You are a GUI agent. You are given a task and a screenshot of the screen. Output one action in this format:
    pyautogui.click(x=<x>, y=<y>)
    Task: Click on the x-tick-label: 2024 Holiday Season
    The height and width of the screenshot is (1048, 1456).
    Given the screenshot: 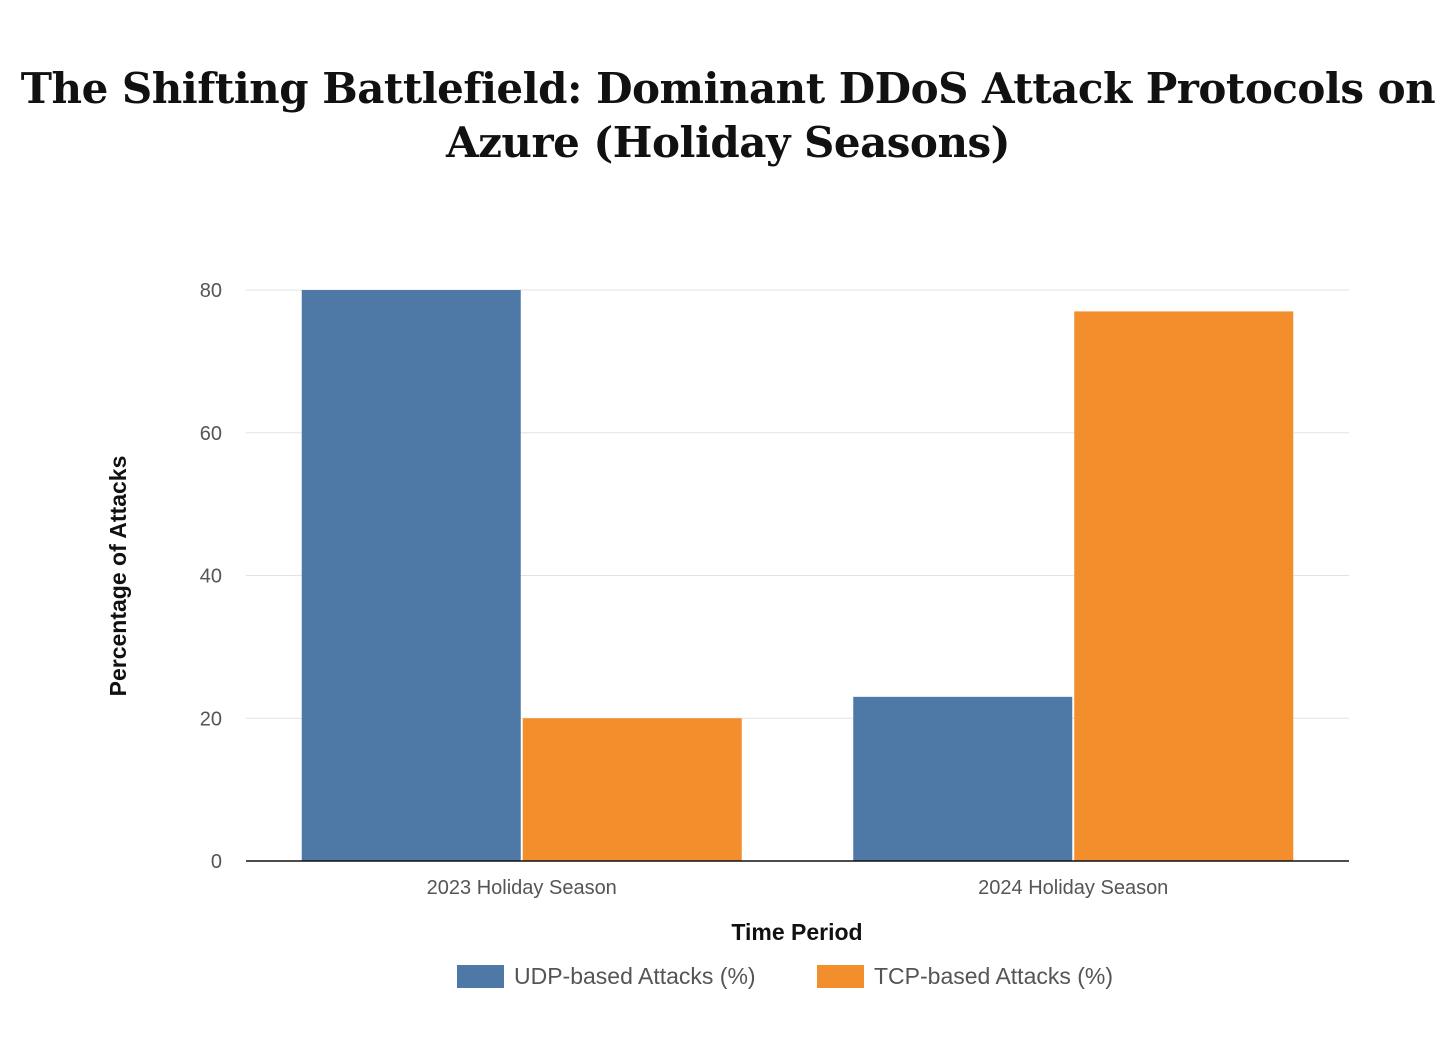 What is the action you would take?
    pyautogui.click(x=1073, y=888)
    